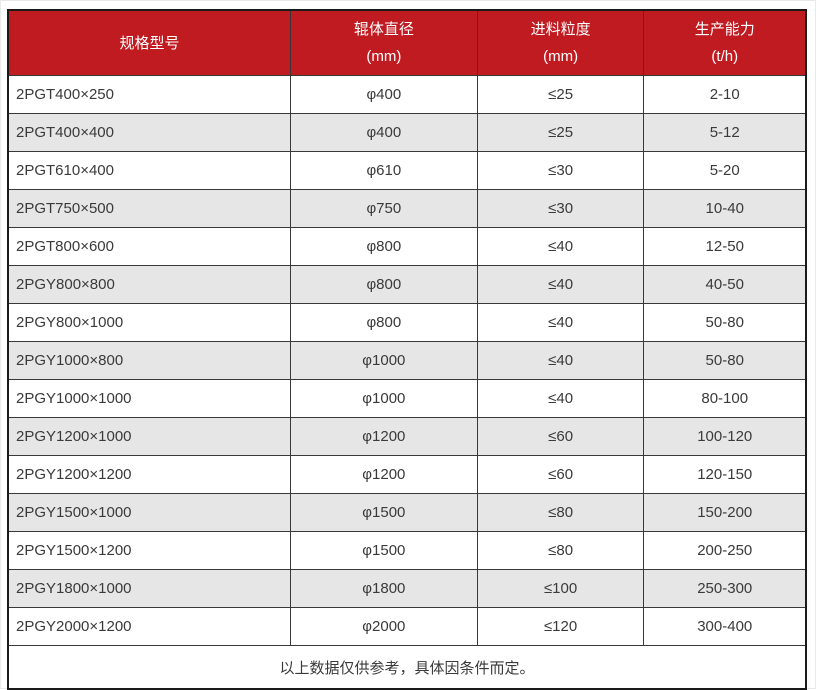  Describe the element at coordinates (725, 132) in the screenshot. I see `capacity-cell: 5-12` at that location.